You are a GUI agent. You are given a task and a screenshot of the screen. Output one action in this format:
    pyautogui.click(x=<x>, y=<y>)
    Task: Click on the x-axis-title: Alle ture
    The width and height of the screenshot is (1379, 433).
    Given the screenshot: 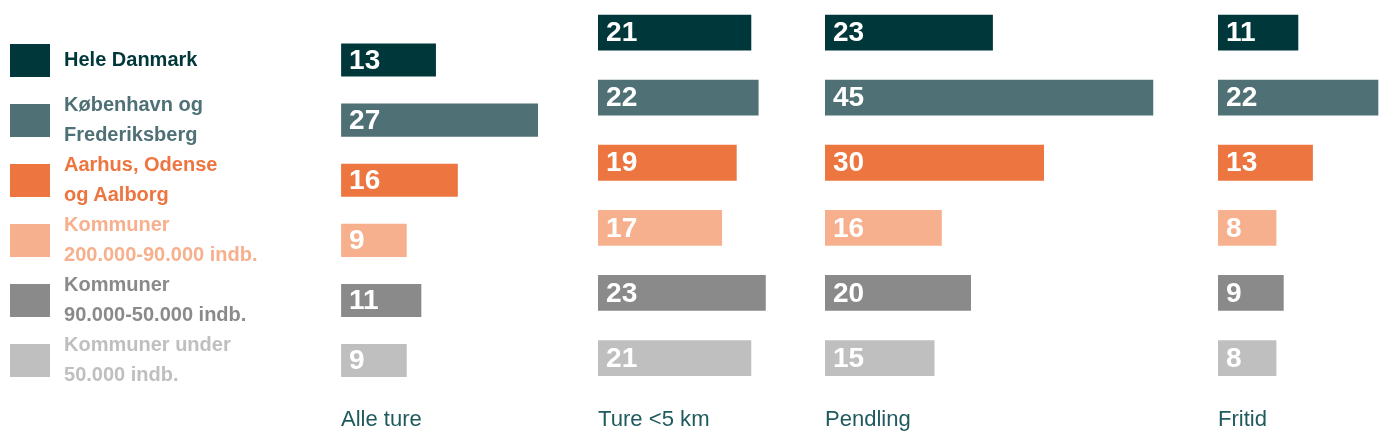 What is the action you would take?
    pyautogui.click(x=381, y=418)
    